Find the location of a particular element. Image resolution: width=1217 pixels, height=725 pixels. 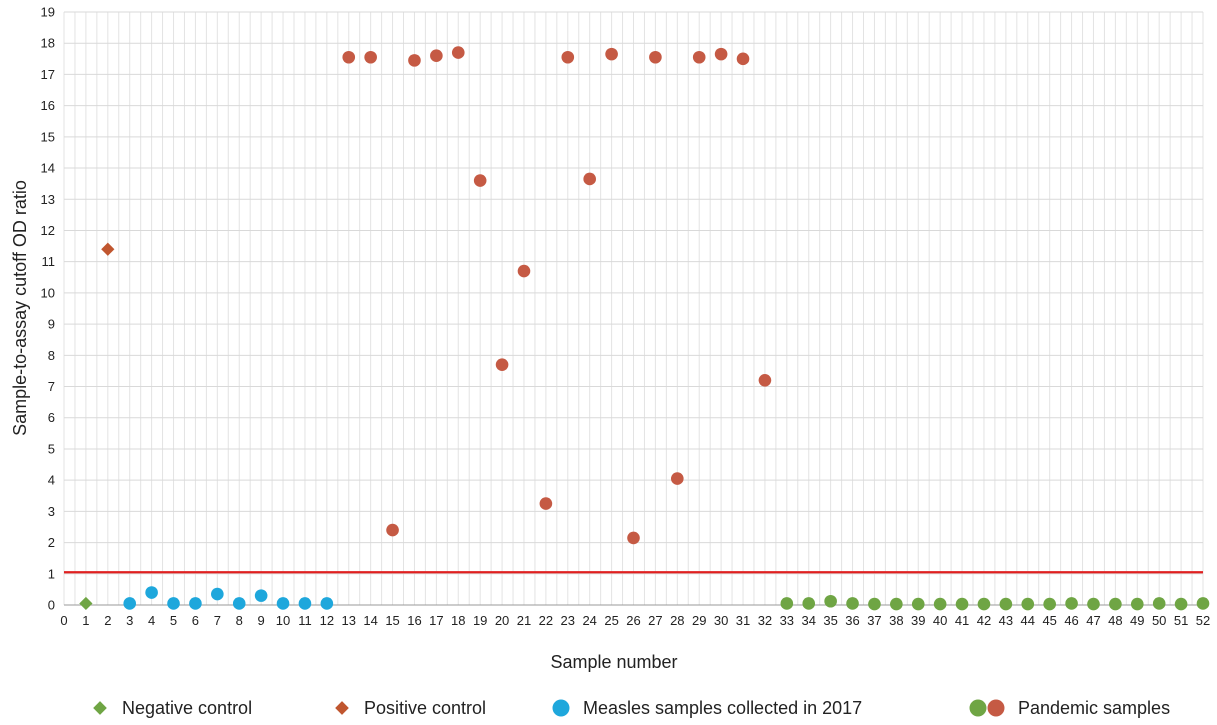

y-tick-label: 0 is located at coordinates (51, 605).